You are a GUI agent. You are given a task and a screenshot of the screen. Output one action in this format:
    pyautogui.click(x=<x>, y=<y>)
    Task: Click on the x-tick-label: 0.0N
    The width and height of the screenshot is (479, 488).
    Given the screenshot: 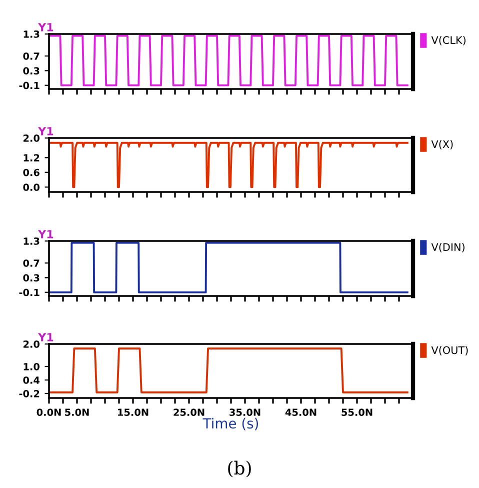 What is the action you would take?
    pyautogui.click(x=48, y=412)
    